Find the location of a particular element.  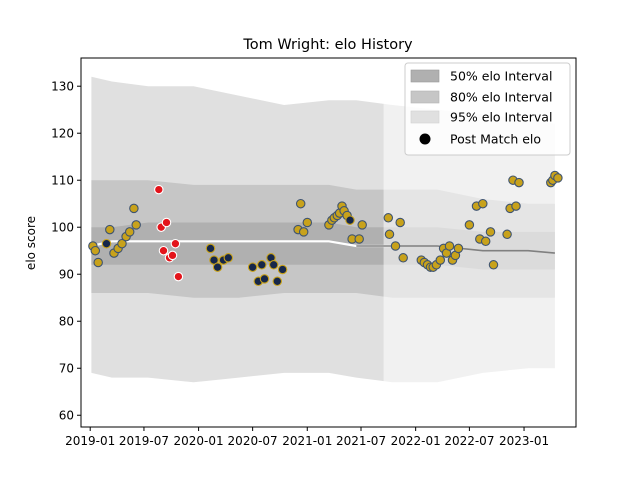

x-tick-label: 2021-07 is located at coordinates (361, 441).